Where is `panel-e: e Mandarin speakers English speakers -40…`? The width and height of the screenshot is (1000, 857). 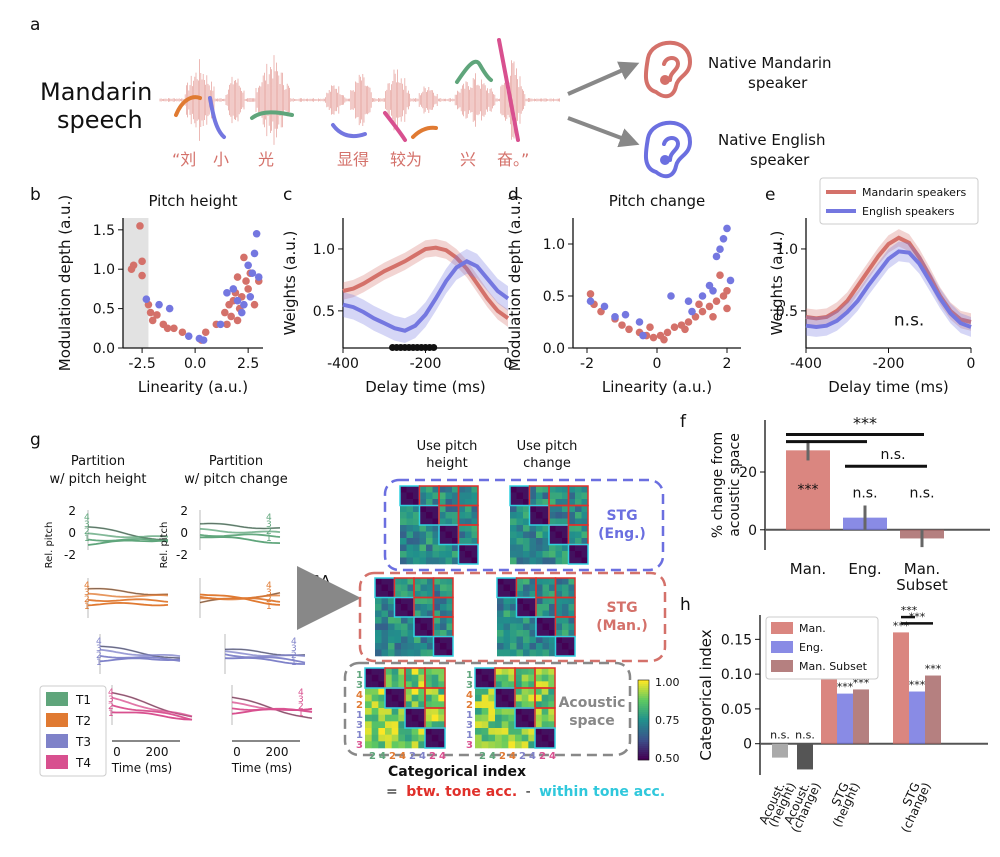 panel-e: e Mandarin speakers English speakers -40… is located at coordinates (872, 286).